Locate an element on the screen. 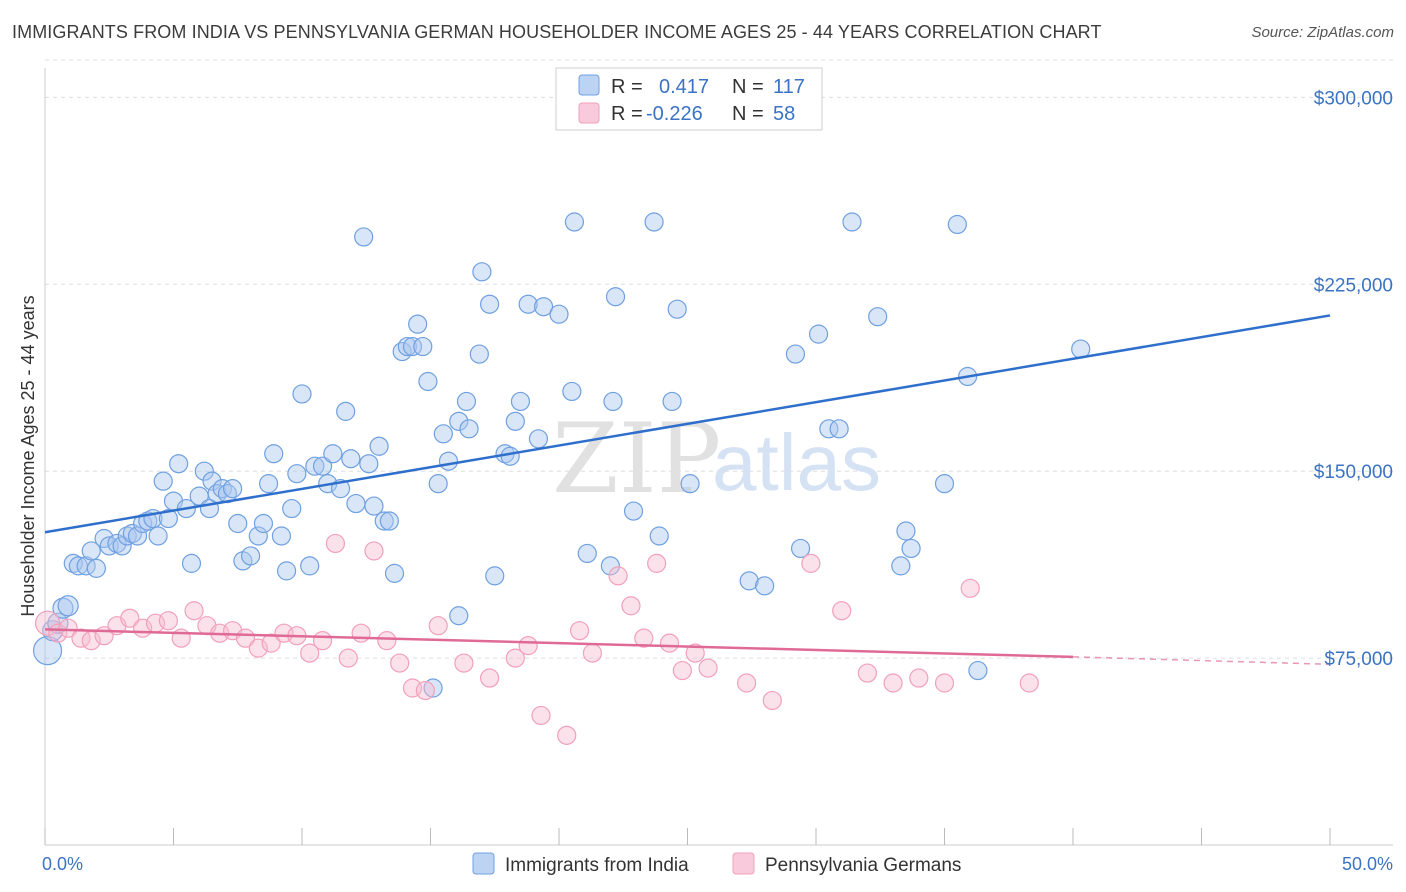 The image size is (1406, 892). legend-r-label-india: R = is located at coordinates (627, 87).